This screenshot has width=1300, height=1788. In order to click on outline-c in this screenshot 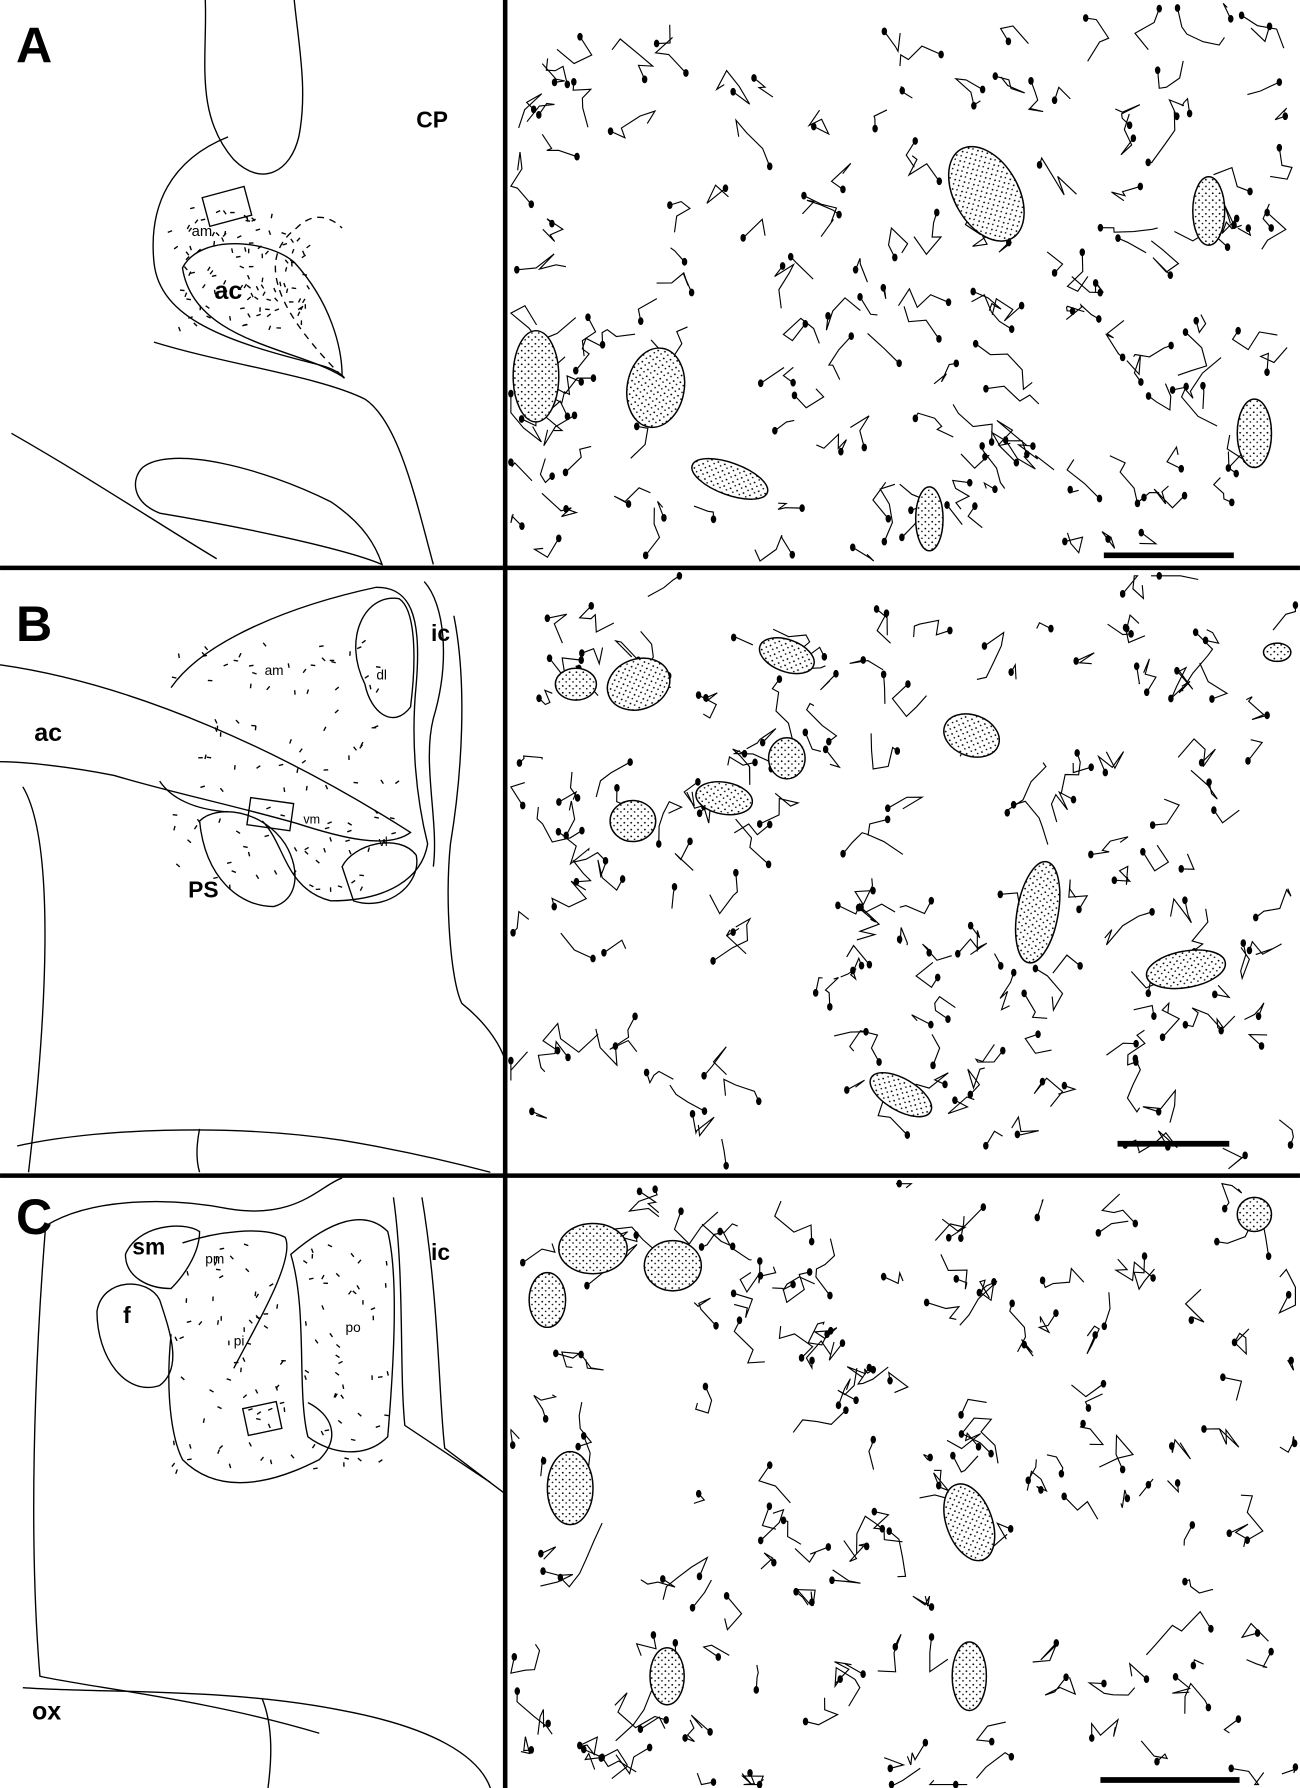, I will do `click(264, 1482)`.